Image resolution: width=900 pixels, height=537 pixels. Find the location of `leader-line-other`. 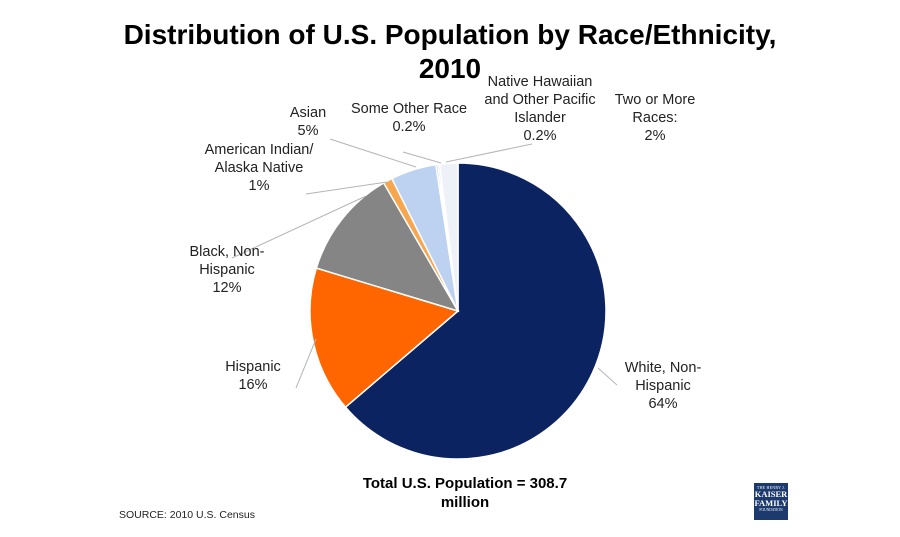

leader-line-other is located at coordinates (422, 157).